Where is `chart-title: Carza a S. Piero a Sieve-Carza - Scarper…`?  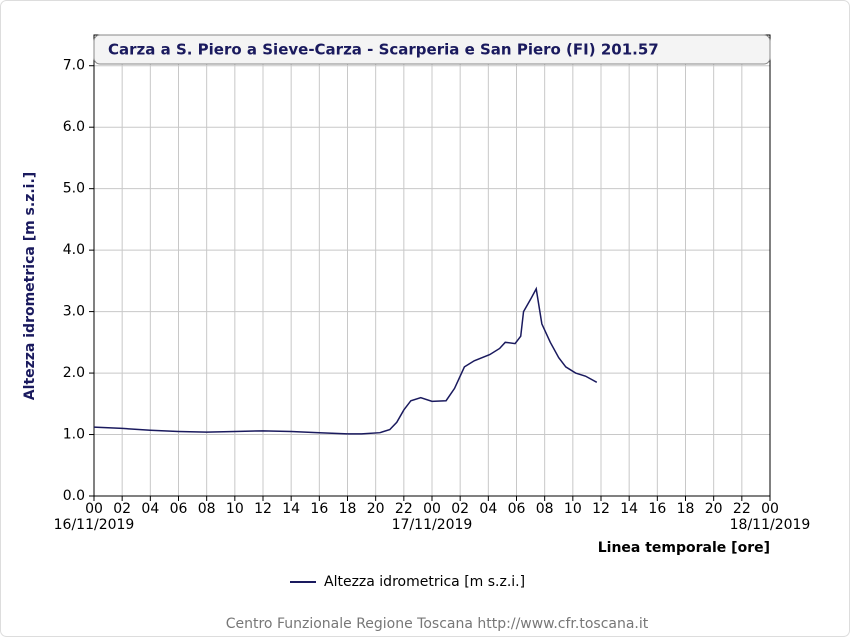
chart-title: Carza a S. Piero a Sieve-Carza - Scarper… is located at coordinates (383, 50).